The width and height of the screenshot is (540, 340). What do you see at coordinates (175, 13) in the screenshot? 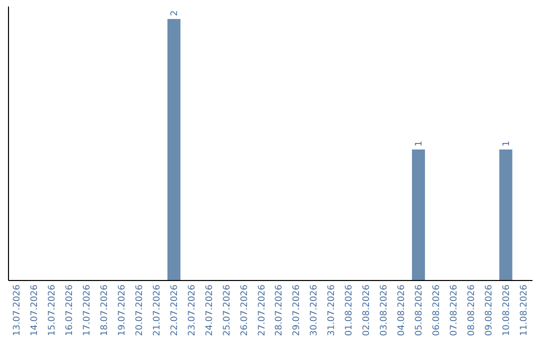
I see `data-label: 2` at bounding box center [175, 13].